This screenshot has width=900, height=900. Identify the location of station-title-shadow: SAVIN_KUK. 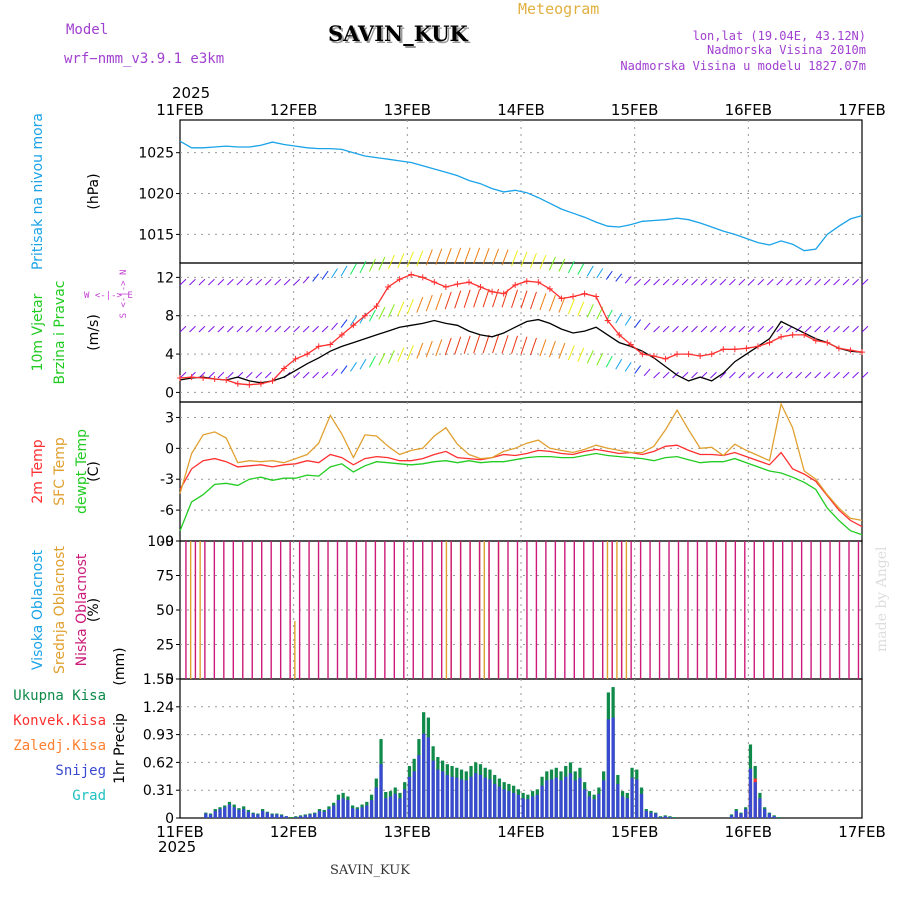
(400, 35).